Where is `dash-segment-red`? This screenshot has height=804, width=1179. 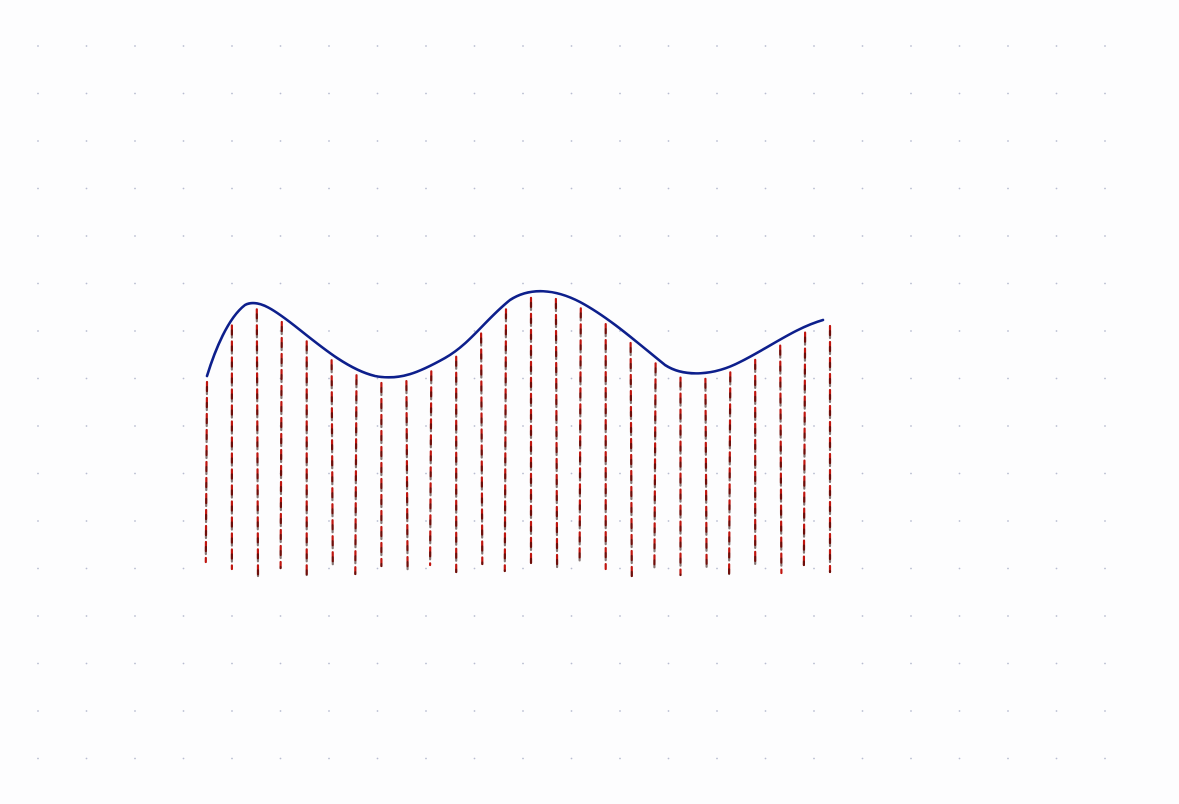 dash-segment-red is located at coordinates (706, 473).